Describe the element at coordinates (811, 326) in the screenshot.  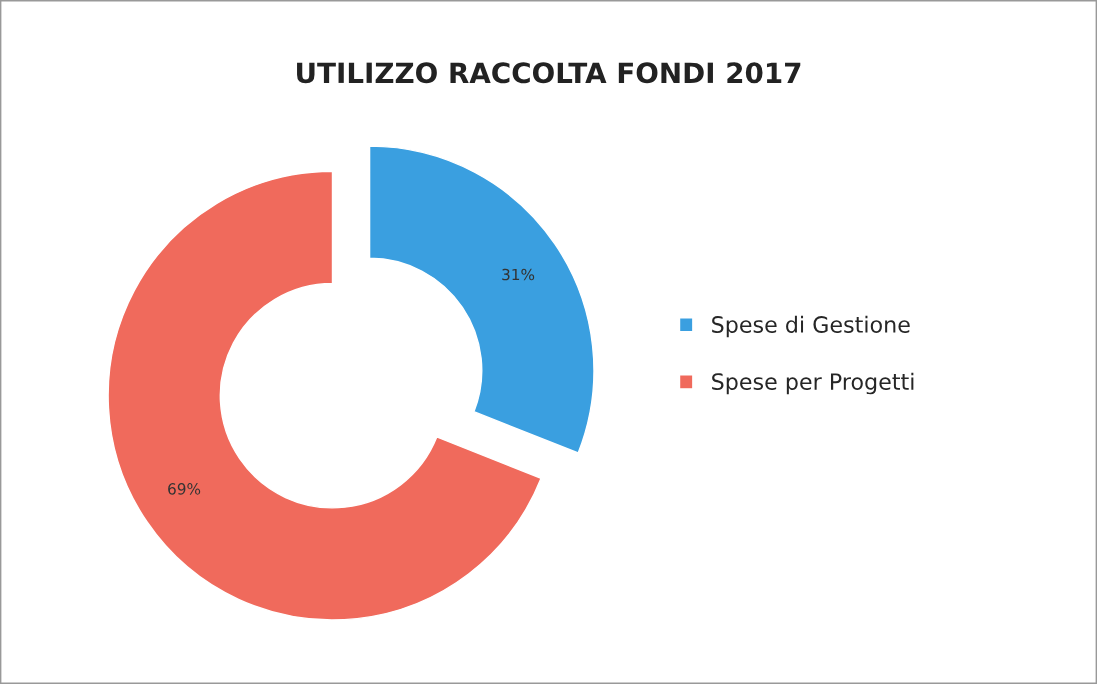
I see `legend-label: Spese di Gestione` at that location.